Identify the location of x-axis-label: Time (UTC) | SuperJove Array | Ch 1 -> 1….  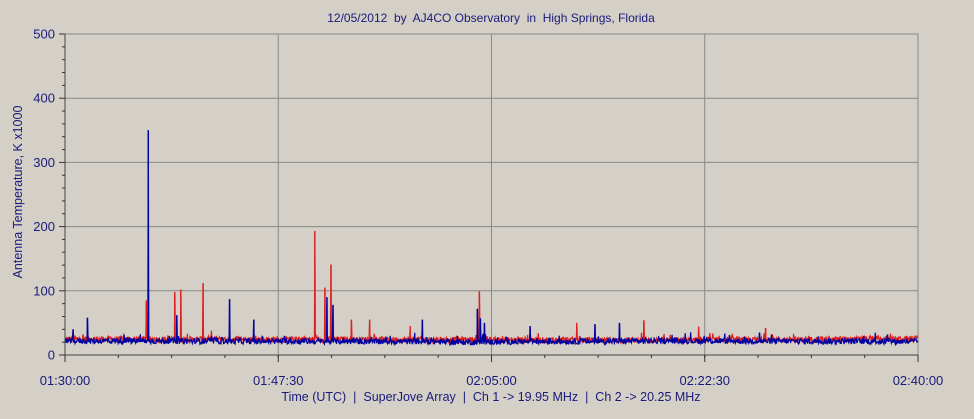
(490, 397).